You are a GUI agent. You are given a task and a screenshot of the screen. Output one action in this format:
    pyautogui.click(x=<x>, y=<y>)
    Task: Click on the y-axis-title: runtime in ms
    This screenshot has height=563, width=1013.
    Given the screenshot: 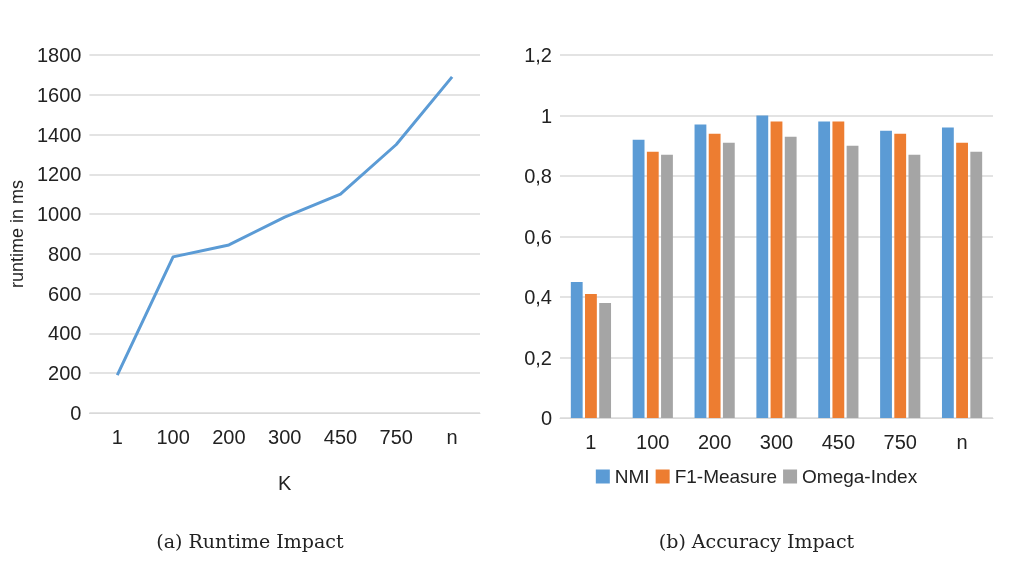 What is the action you would take?
    pyautogui.click(x=17, y=234)
    